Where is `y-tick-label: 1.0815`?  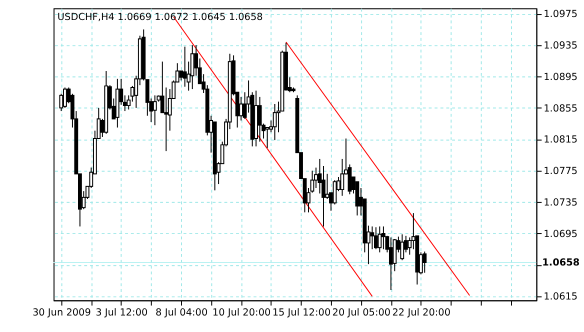
y-tick-label: 1.0815 is located at coordinates (561, 140).